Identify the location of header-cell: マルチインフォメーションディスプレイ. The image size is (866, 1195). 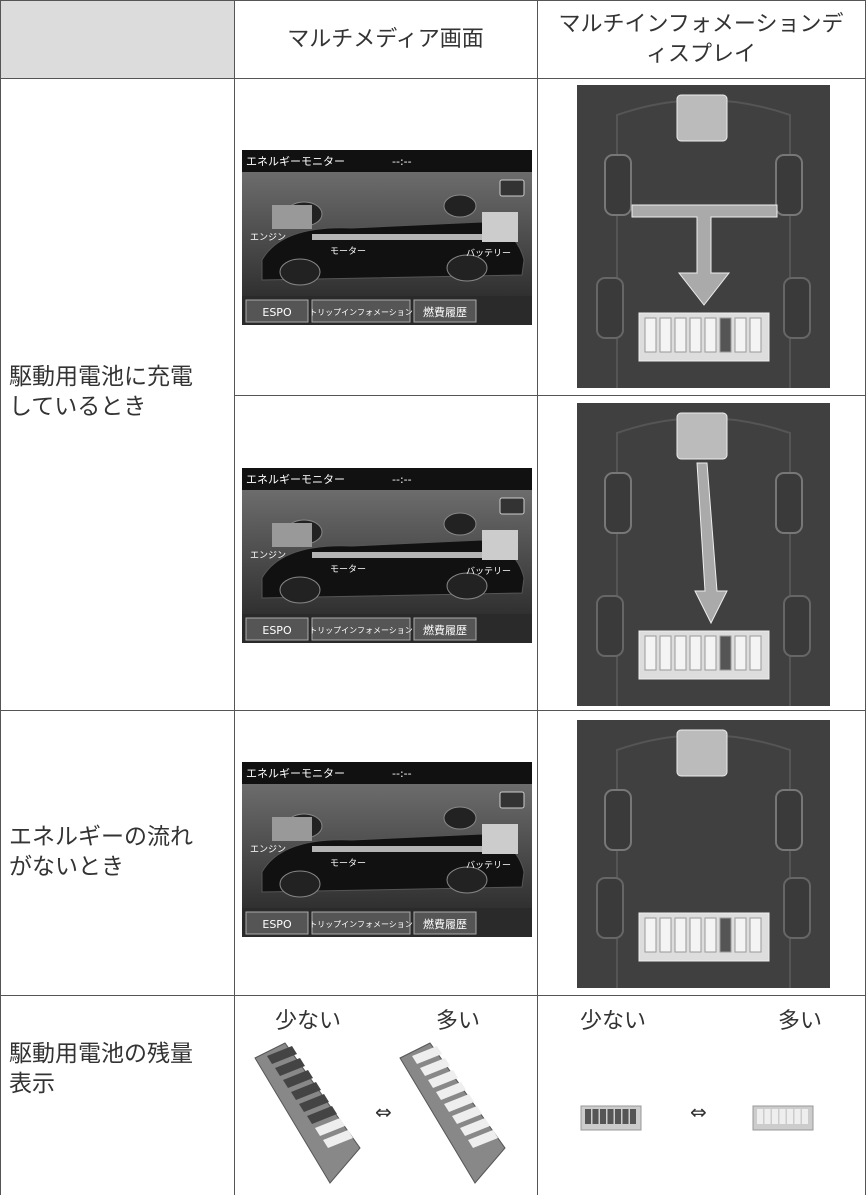
(701, 39).